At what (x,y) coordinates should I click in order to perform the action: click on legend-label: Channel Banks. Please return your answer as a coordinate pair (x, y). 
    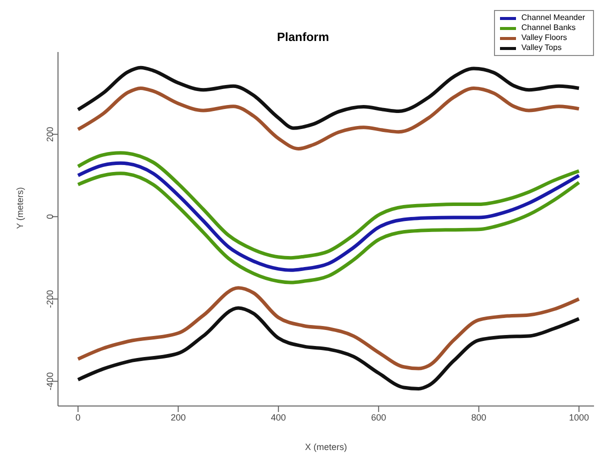
    Looking at the image, I should click on (548, 28).